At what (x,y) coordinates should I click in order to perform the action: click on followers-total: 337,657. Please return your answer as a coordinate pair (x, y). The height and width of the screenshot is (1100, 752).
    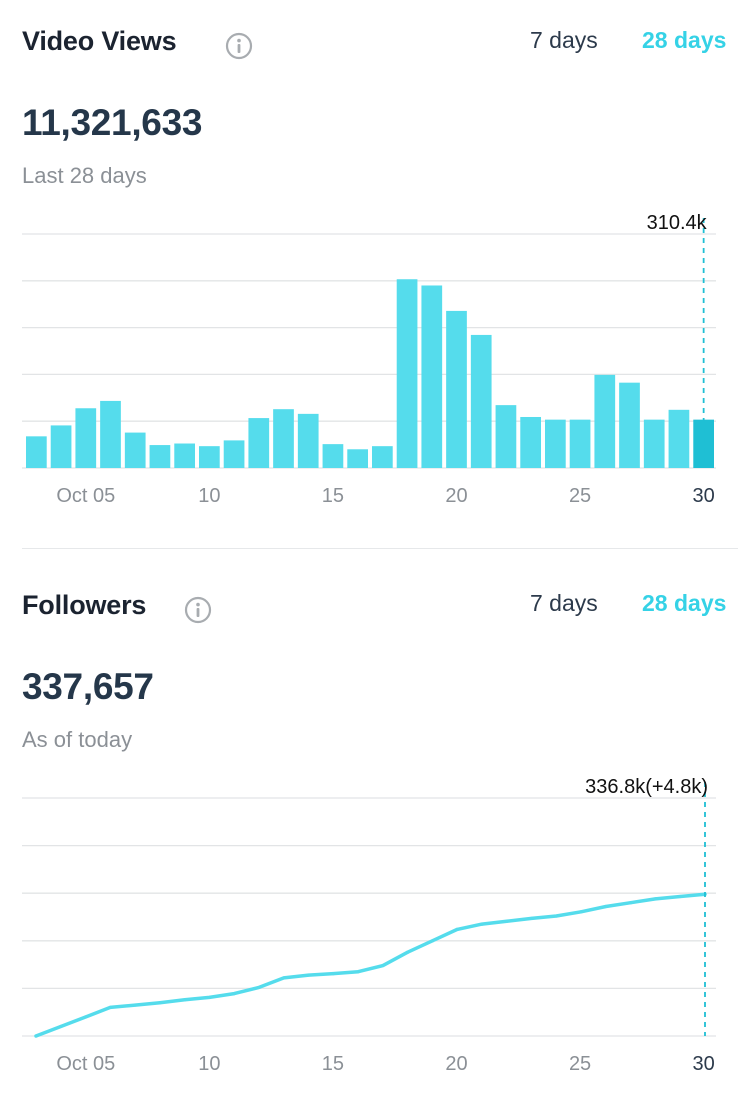
    Looking at the image, I should click on (88, 686).